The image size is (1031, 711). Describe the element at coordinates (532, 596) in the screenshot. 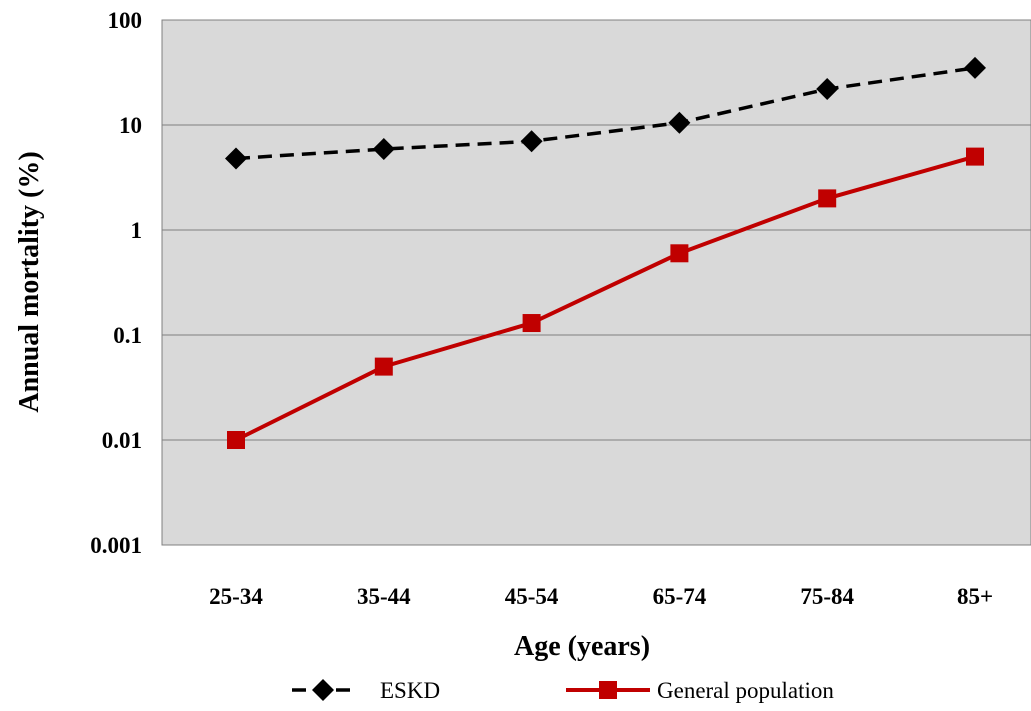

I see `x-tick-label: 45-54` at that location.